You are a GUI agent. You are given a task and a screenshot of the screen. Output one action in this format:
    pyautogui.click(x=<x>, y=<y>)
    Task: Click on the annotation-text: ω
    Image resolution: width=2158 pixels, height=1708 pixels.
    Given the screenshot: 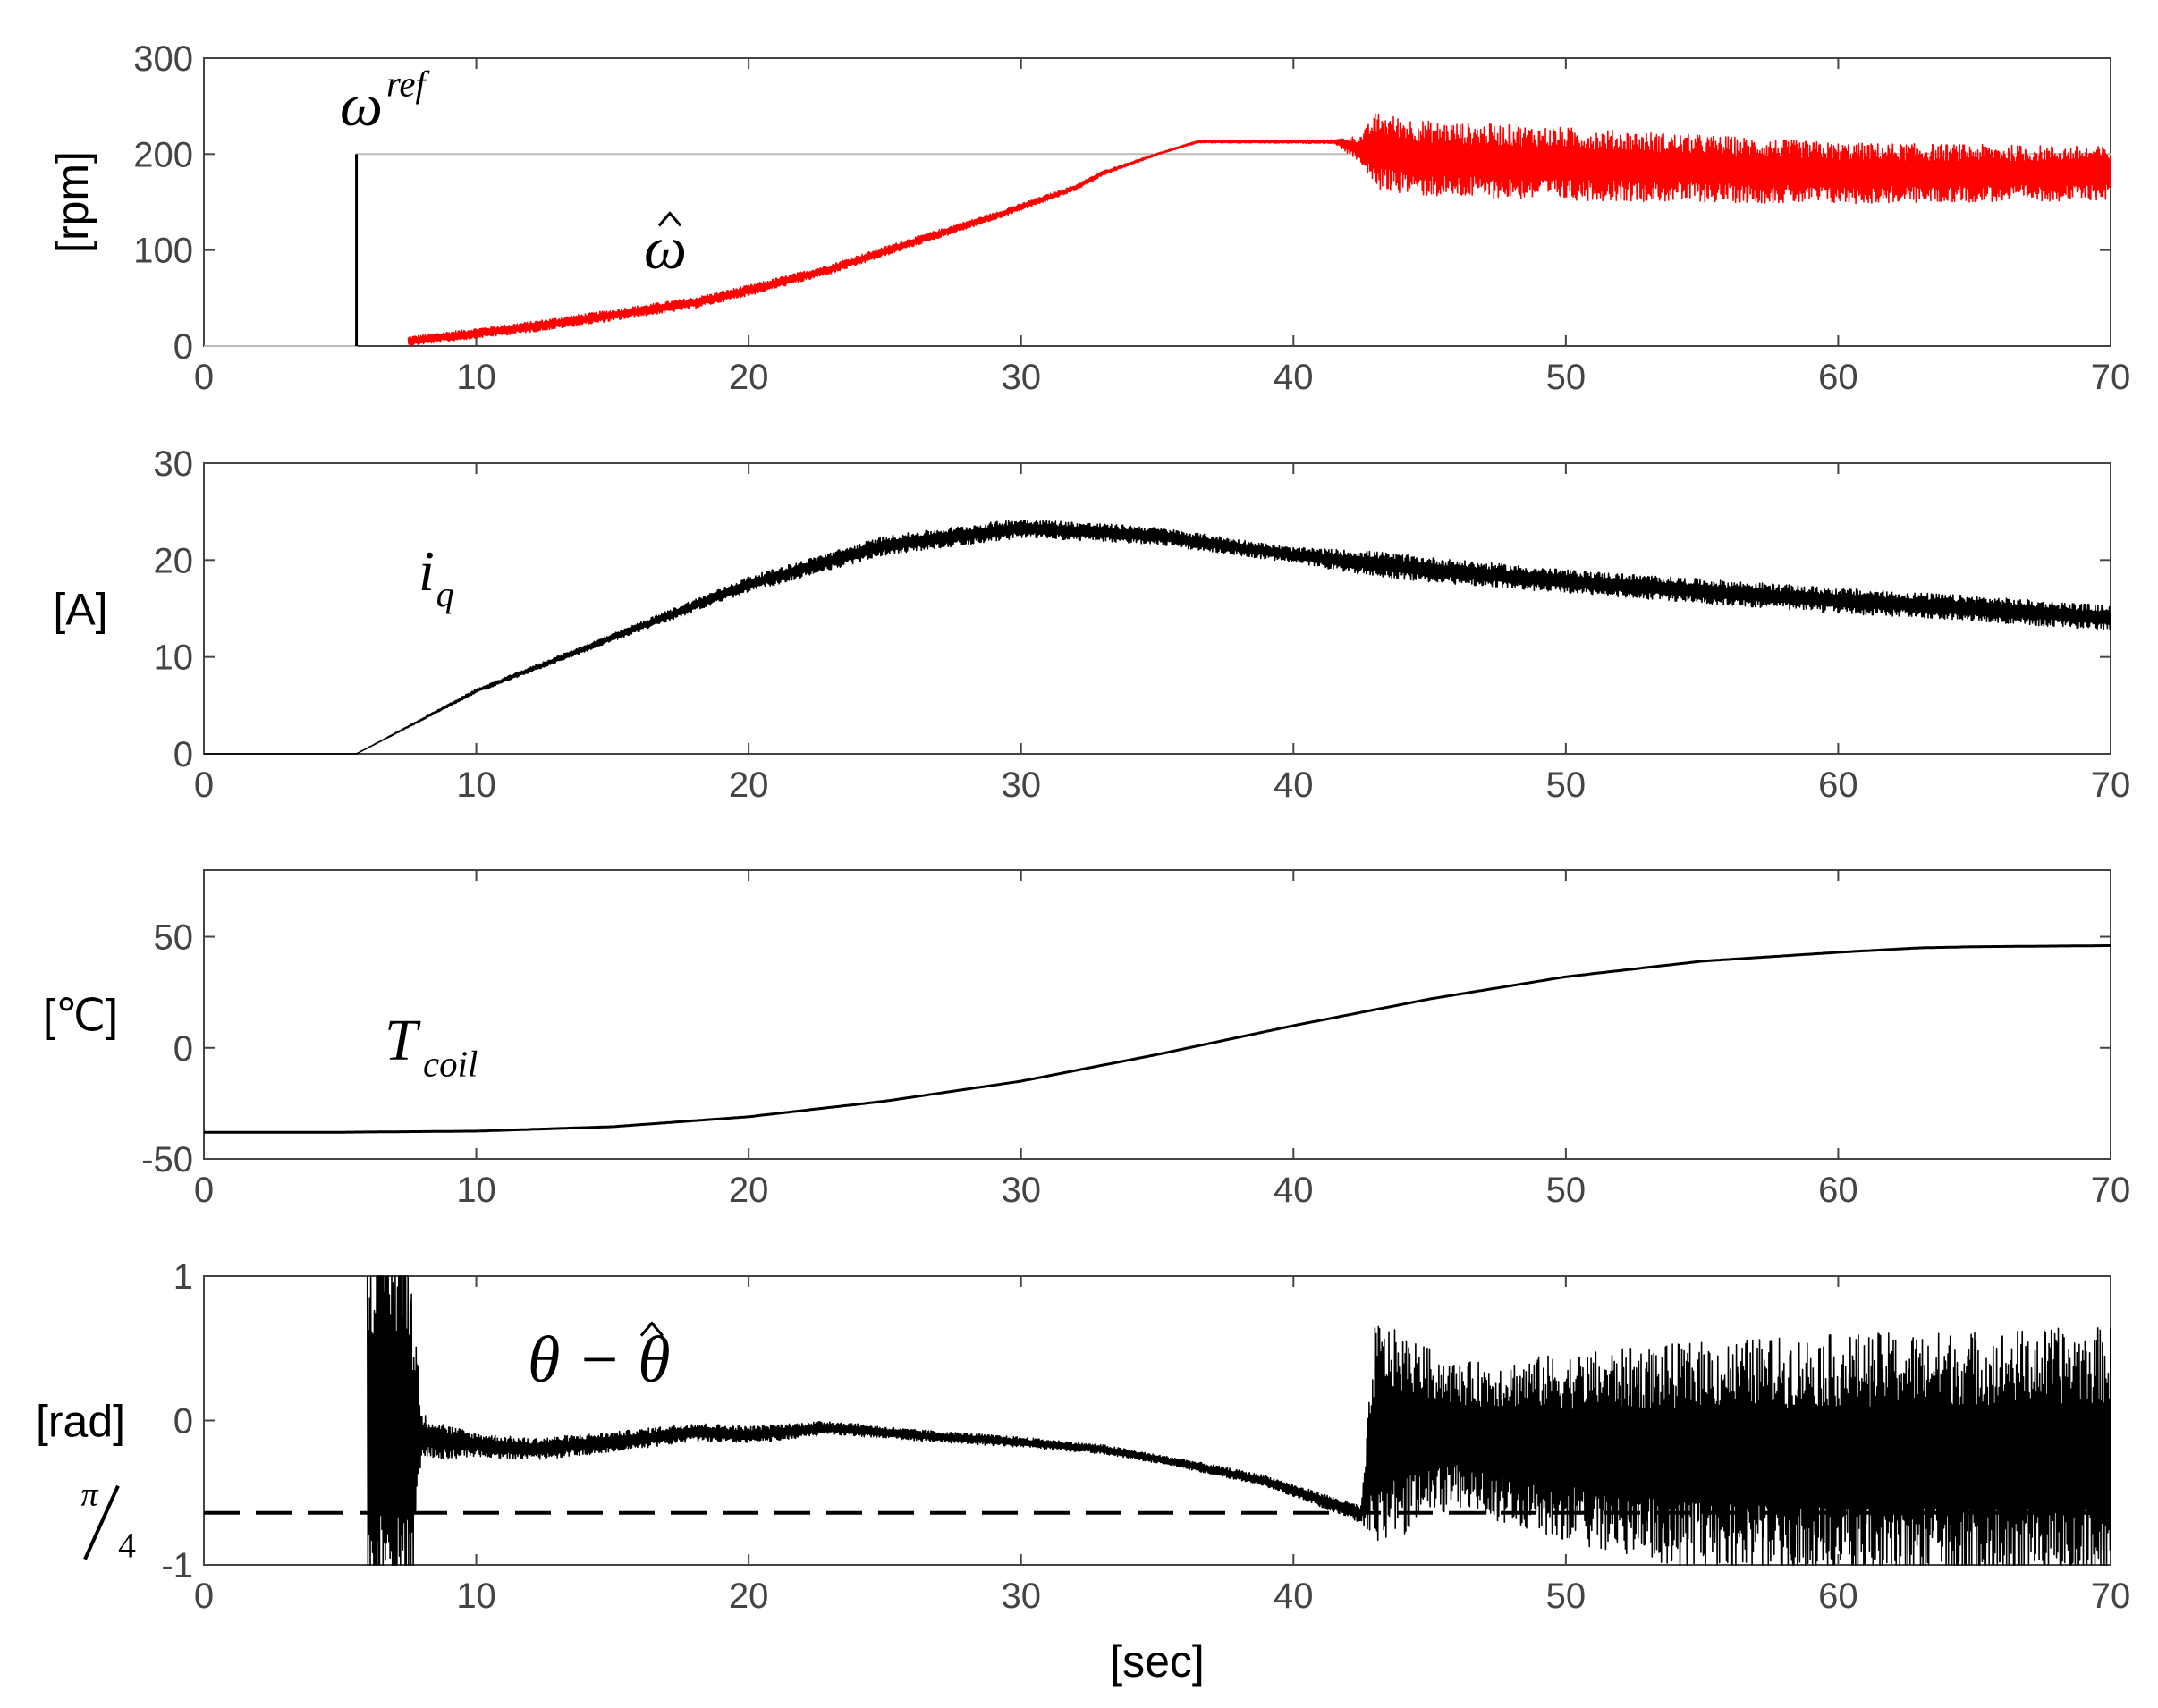 What is the action you would take?
    pyautogui.click(x=361, y=105)
    